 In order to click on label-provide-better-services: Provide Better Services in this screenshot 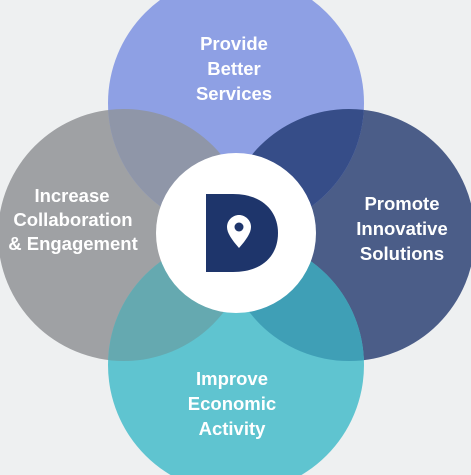, I will do `click(234, 68)`.